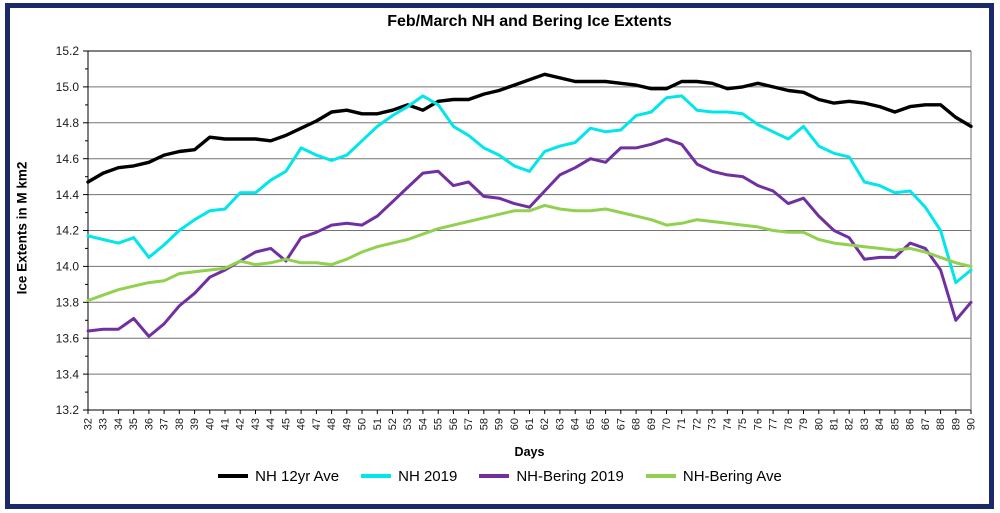 The height and width of the screenshot is (513, 1000). I want to click on legend-label: NH 2019, so click(428, 476).